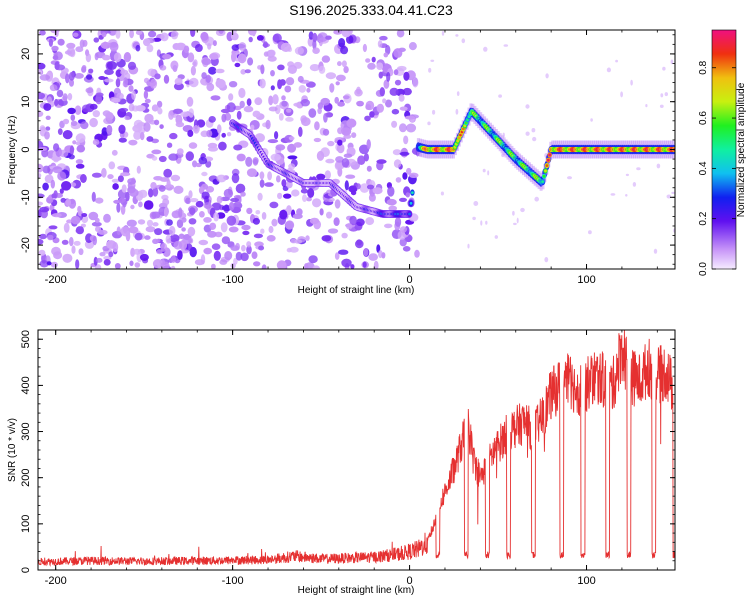  What do you see at coordinates (26, 149) in the screenshot?
I see `y-tick-label: 0` at bounding box center [26, 149].